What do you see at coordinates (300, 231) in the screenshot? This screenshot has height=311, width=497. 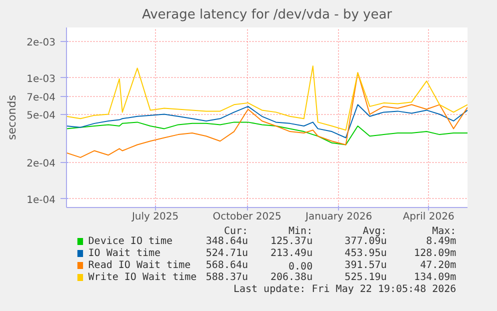 I see `text: Min:` at bounding box center [300, 231].